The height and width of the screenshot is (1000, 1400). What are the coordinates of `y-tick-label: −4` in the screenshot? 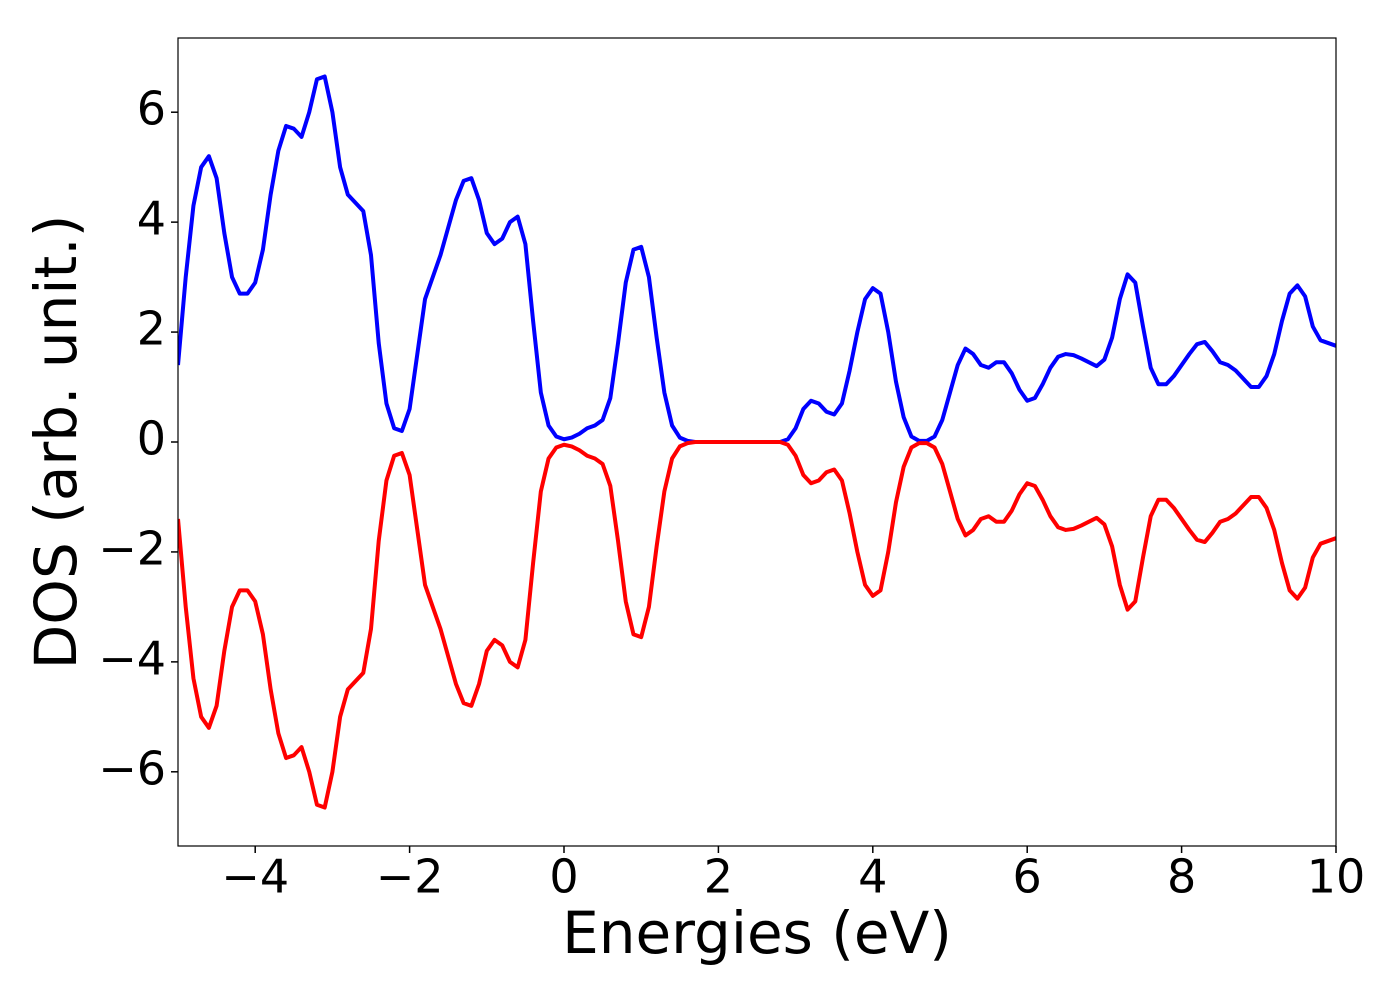 It's located at (132, 658).